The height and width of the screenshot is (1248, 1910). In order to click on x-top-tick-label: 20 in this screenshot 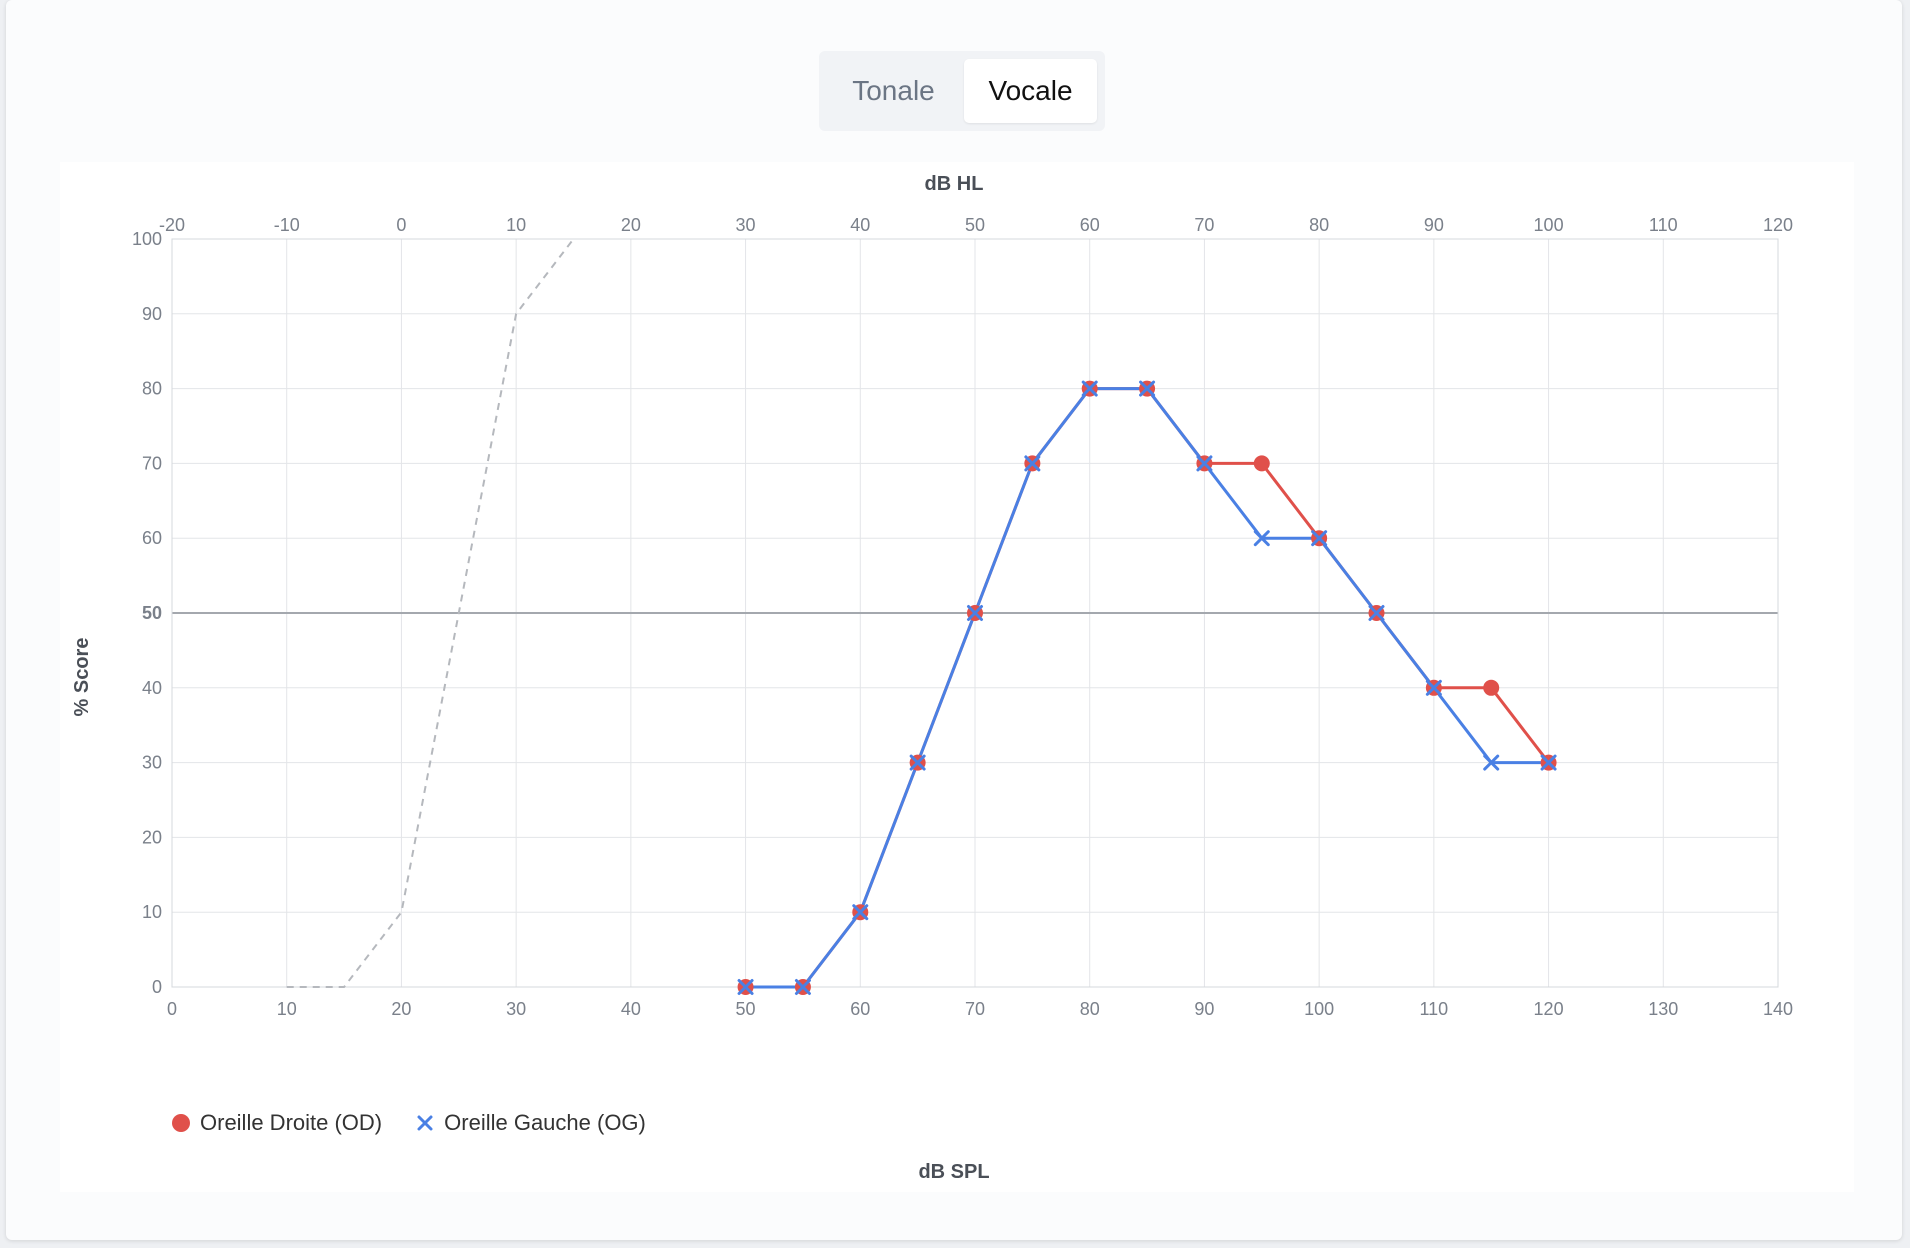, I will do `click(631, 225)`.